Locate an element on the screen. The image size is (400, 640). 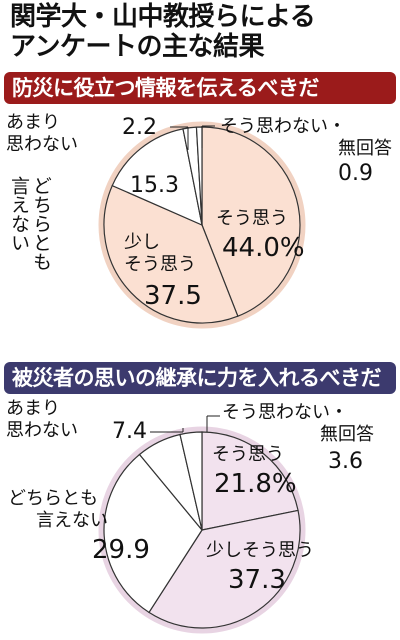
pie2-label-somewhat: 少しそう思う is located at coordinates (260, 550).